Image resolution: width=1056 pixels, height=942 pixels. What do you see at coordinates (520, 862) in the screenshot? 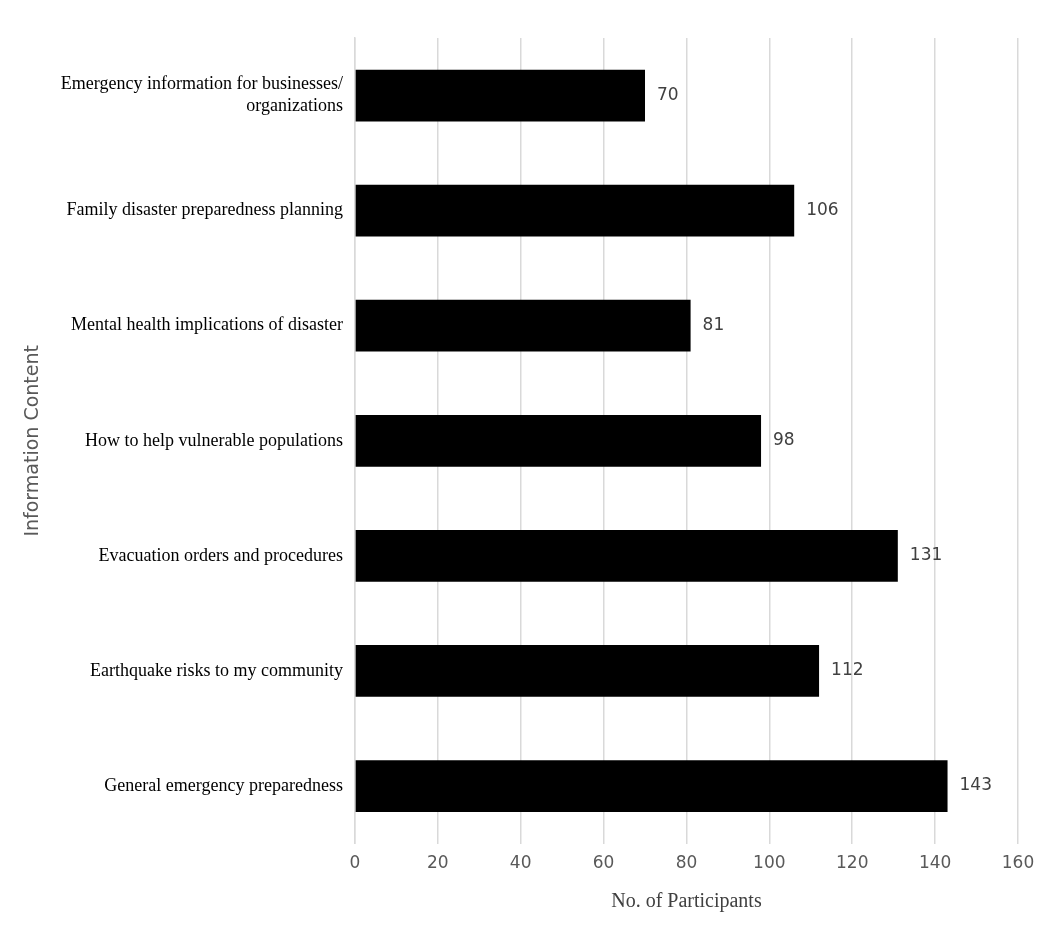
I see `x-tick-label: 40` at bounding box center [520, 862].